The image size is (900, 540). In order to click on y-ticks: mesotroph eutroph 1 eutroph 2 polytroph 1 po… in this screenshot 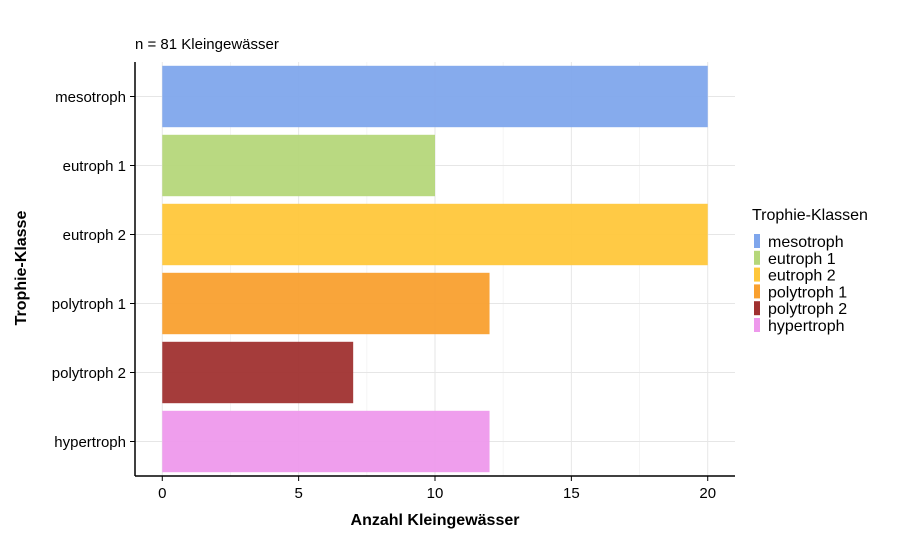, I will do `click(93, 270)`.